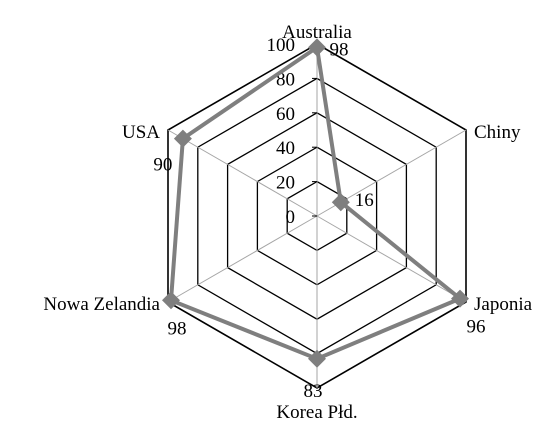 Image resolution: width=551 pixels, height=428 pixels. Describe the element at coordinates (313, 391) in the screenshot. I see `data-label-korea-p-d-: 83` at that location.